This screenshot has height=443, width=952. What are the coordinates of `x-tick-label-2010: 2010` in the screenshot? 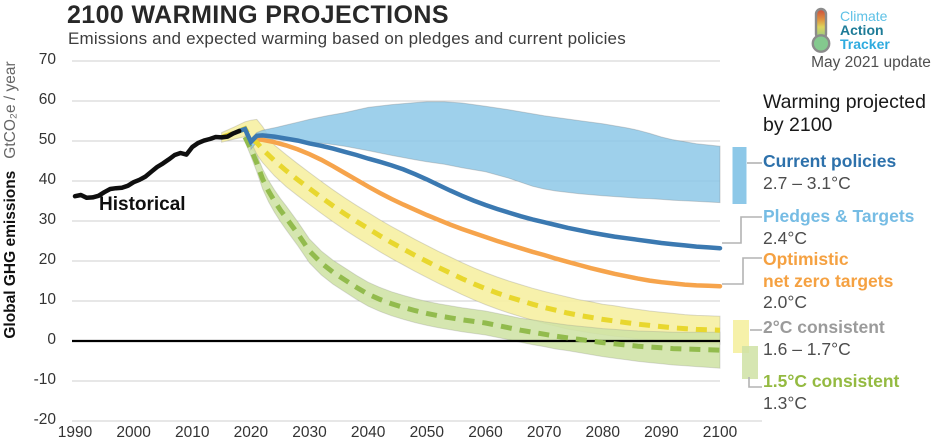 It's located at (192, 432).